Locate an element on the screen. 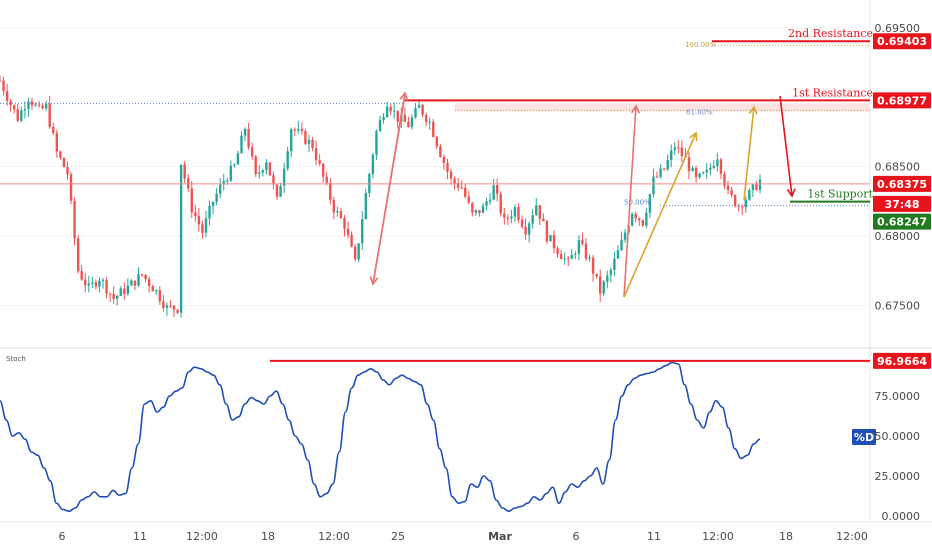  arrow-up-left-shaft is located at coordinates (389, 188).